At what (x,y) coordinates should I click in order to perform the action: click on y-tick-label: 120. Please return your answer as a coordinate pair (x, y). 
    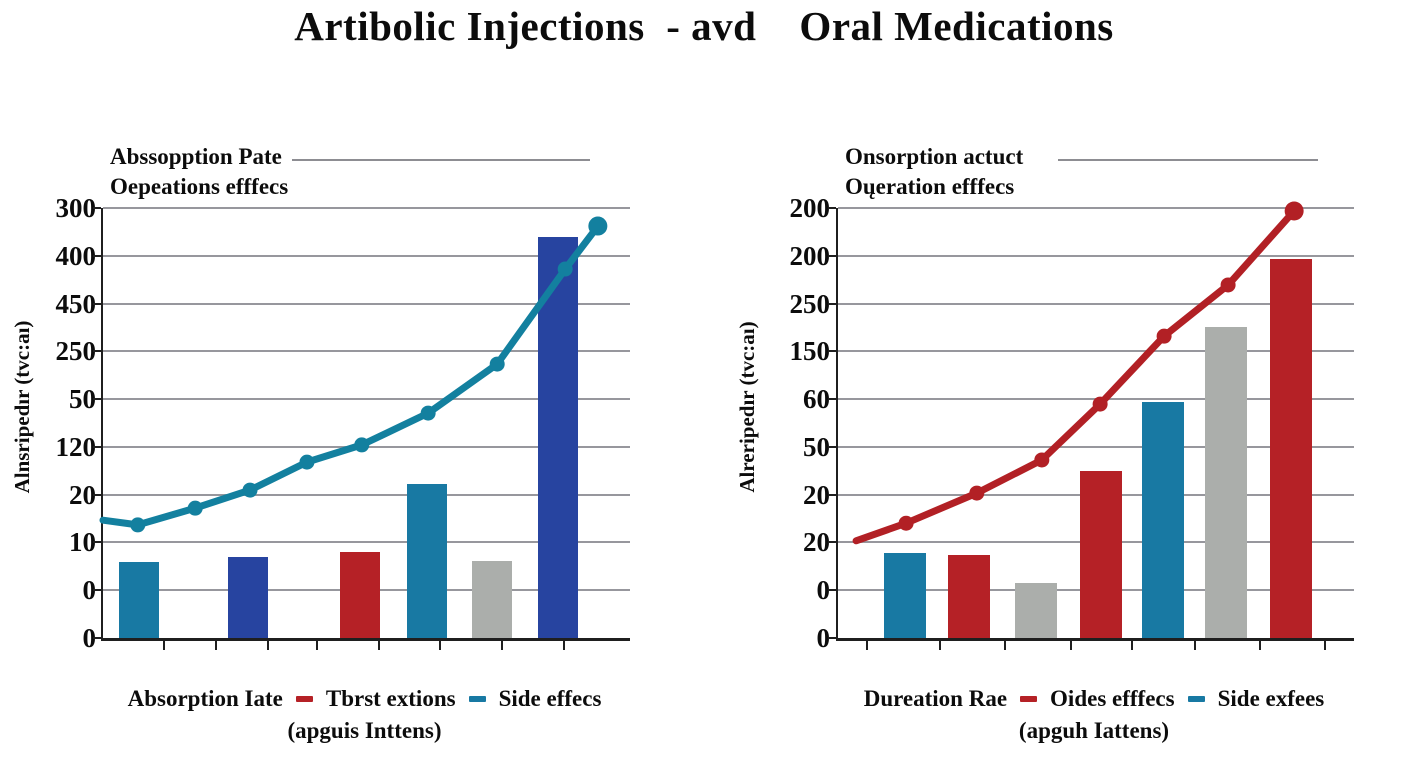
    Looking at the image, I should click on (76, 446).